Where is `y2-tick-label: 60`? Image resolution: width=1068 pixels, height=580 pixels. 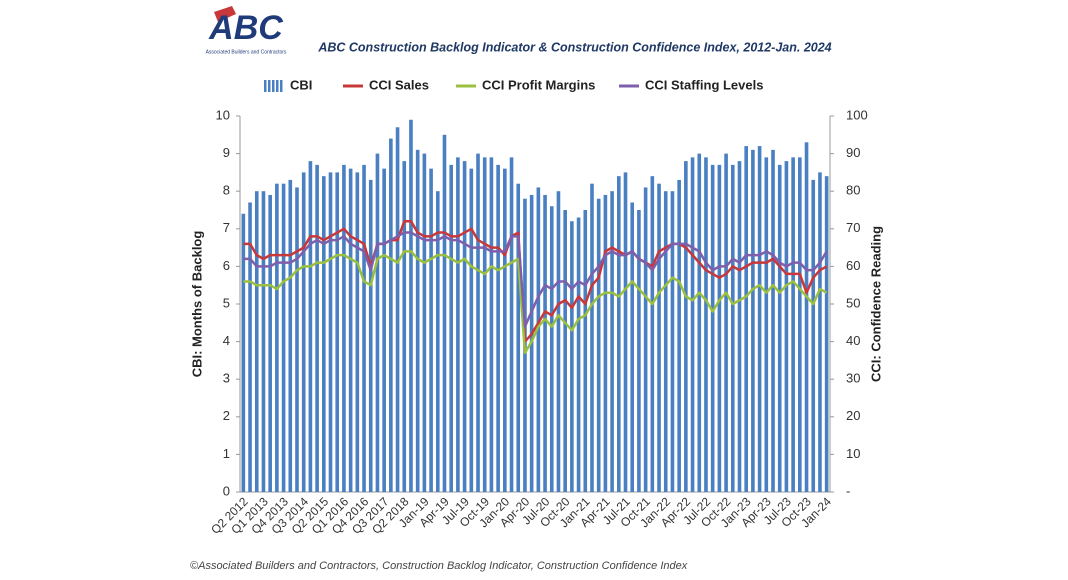
y2-tick-label: 60 is located at coordinates (853, 265).